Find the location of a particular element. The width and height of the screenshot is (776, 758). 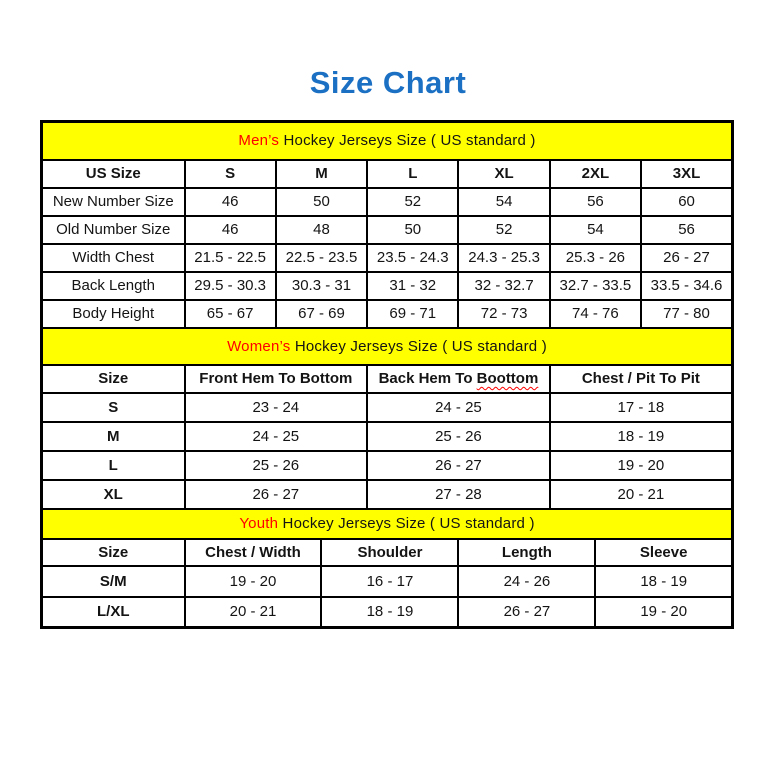

mens-cell: 24.3 - 25.3 is located at coordinates (504, 257).